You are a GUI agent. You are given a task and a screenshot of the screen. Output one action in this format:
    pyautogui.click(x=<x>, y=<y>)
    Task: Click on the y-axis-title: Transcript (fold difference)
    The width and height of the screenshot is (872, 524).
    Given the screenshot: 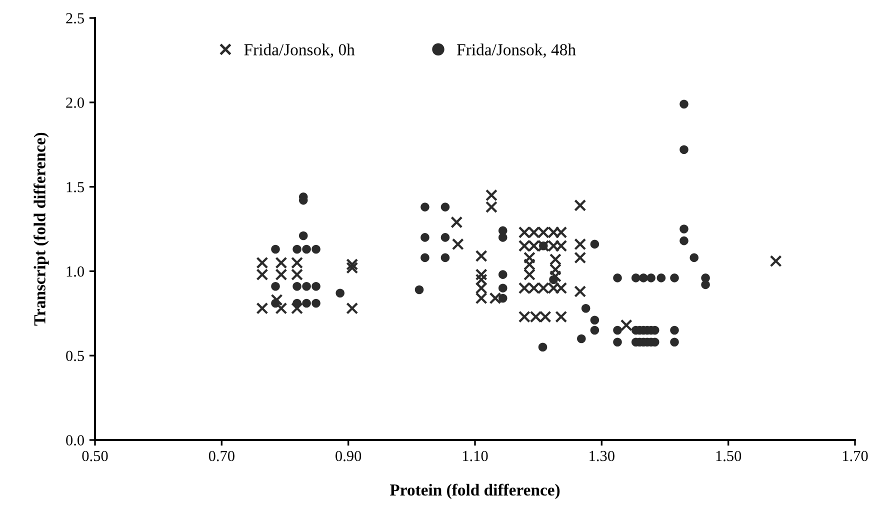 What is the action you would take?
    pyautogui.click(x=41, y=229)
    